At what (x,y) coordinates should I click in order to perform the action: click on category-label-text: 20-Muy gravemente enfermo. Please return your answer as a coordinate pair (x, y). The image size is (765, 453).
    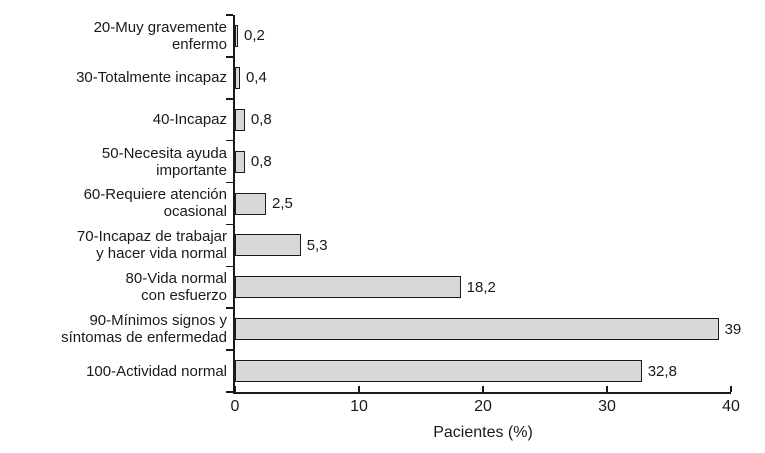
    Looking at the image, I should click on (160, 35).